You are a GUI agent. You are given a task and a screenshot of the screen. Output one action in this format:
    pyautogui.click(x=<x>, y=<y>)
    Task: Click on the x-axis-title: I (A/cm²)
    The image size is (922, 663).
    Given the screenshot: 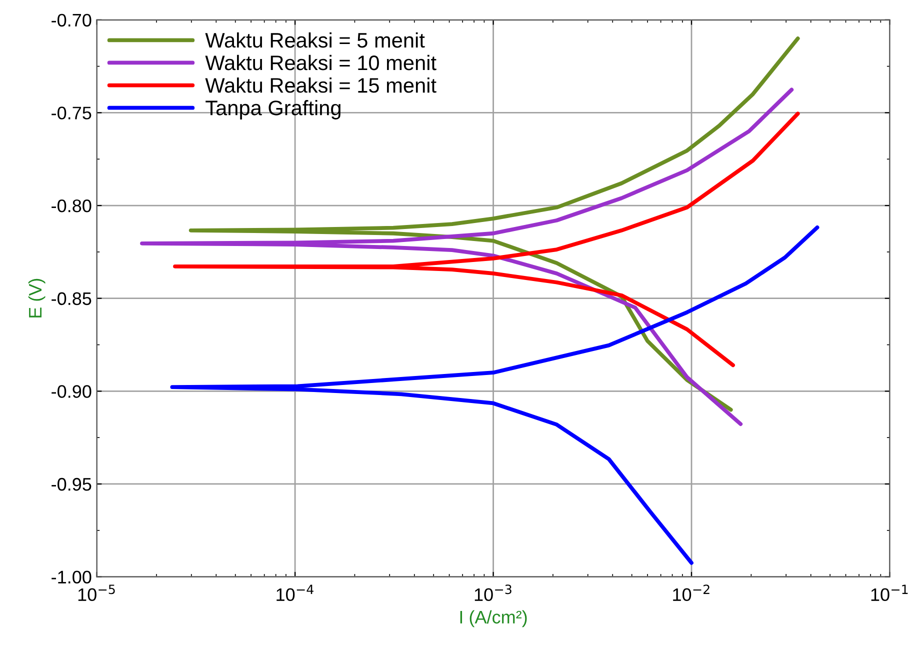 What is the action you would take?
    pyautogui.click(x=493, y=619)
    